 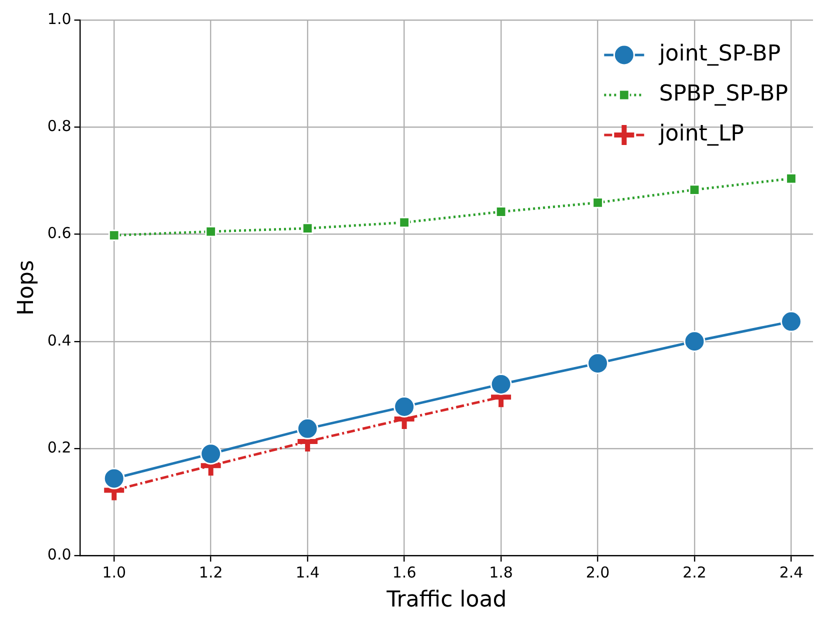 What do you see at coordinates (210, 572) in the screenshot?
I see `x-tick-label: 1.2` at bounding box center [210, 572].